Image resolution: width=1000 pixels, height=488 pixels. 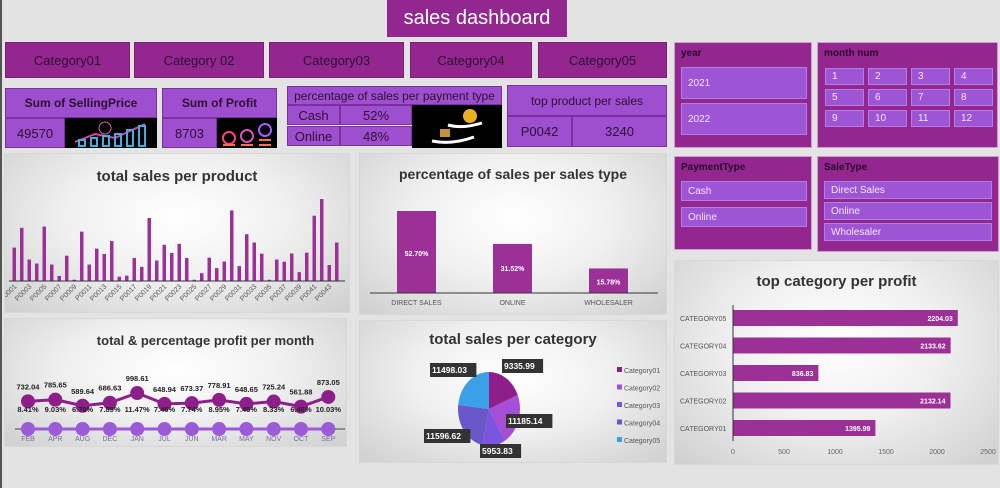 I want to click on sum-profit-label: Sum of Profit, so click(x=219, y=103).